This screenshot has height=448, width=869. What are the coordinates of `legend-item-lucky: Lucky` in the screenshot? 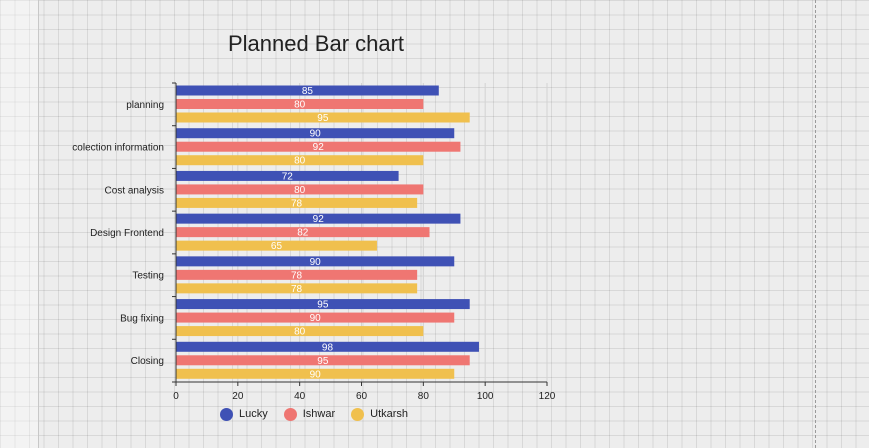 It's located at (244, 414).